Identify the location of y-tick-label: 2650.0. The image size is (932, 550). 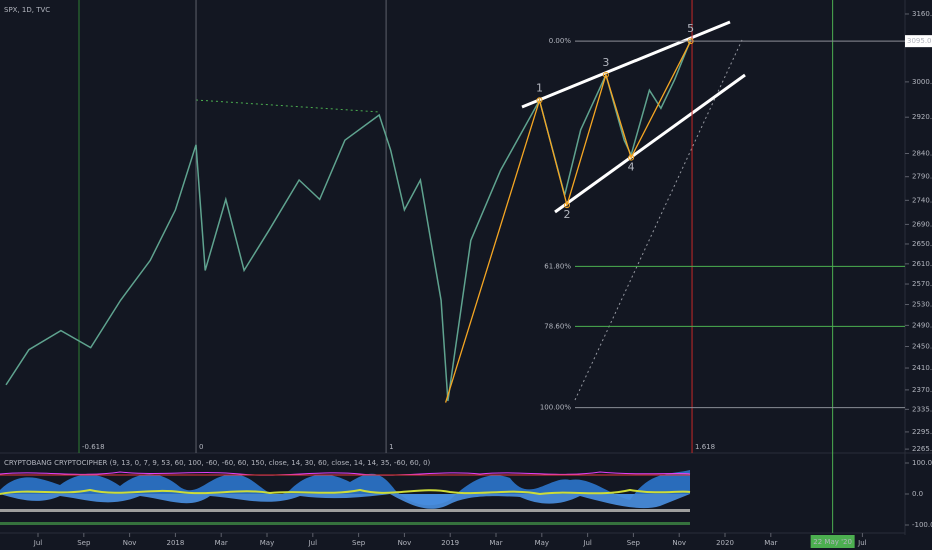
(922, 244).